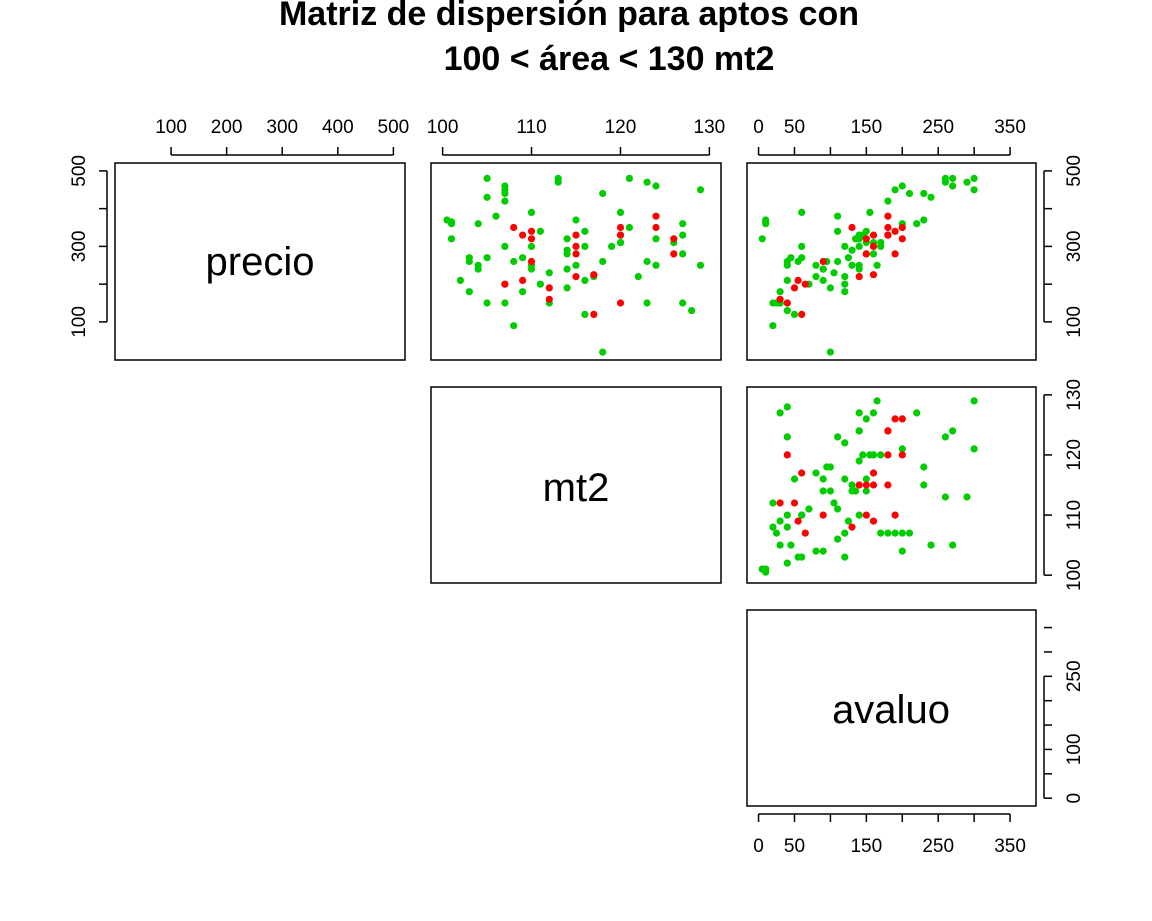 The width and height of the screenshot is (1152, 921). Describe the element at coordinates (866, 846) in the screenshot. I see `avaluo-bottom-tick-label: 150` at that location.